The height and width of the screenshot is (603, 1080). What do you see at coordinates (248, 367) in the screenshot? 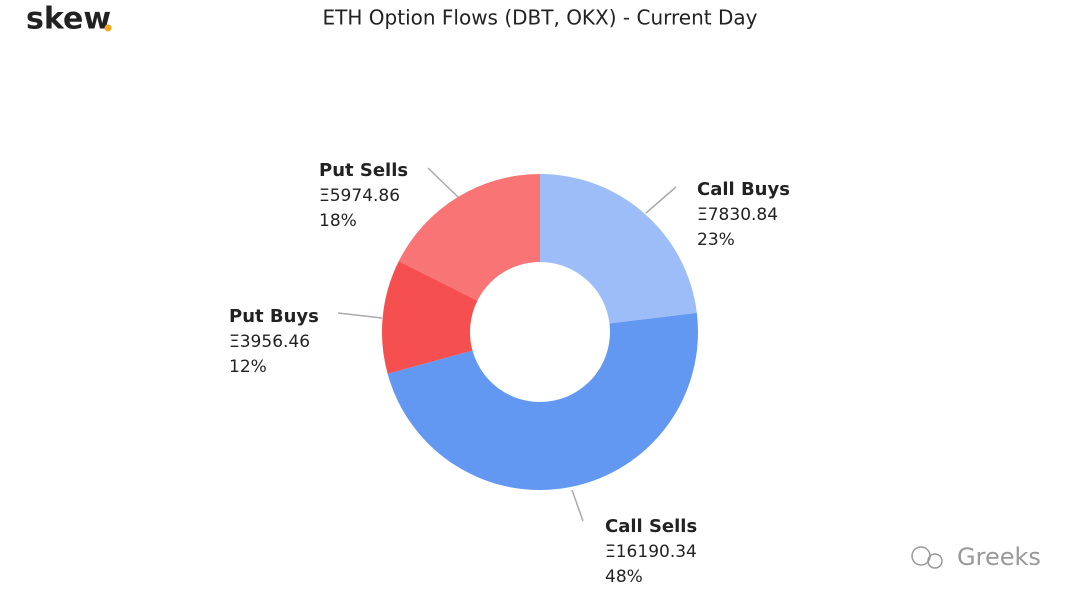
I see `label-percent: 12%` at bounding box center [248, 367].